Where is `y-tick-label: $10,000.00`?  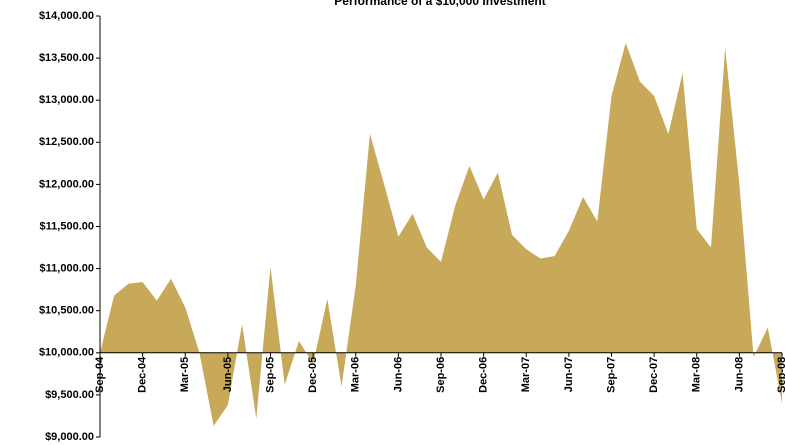
y-tick-label: $10,000.00 is located at coordinates (66, 353).